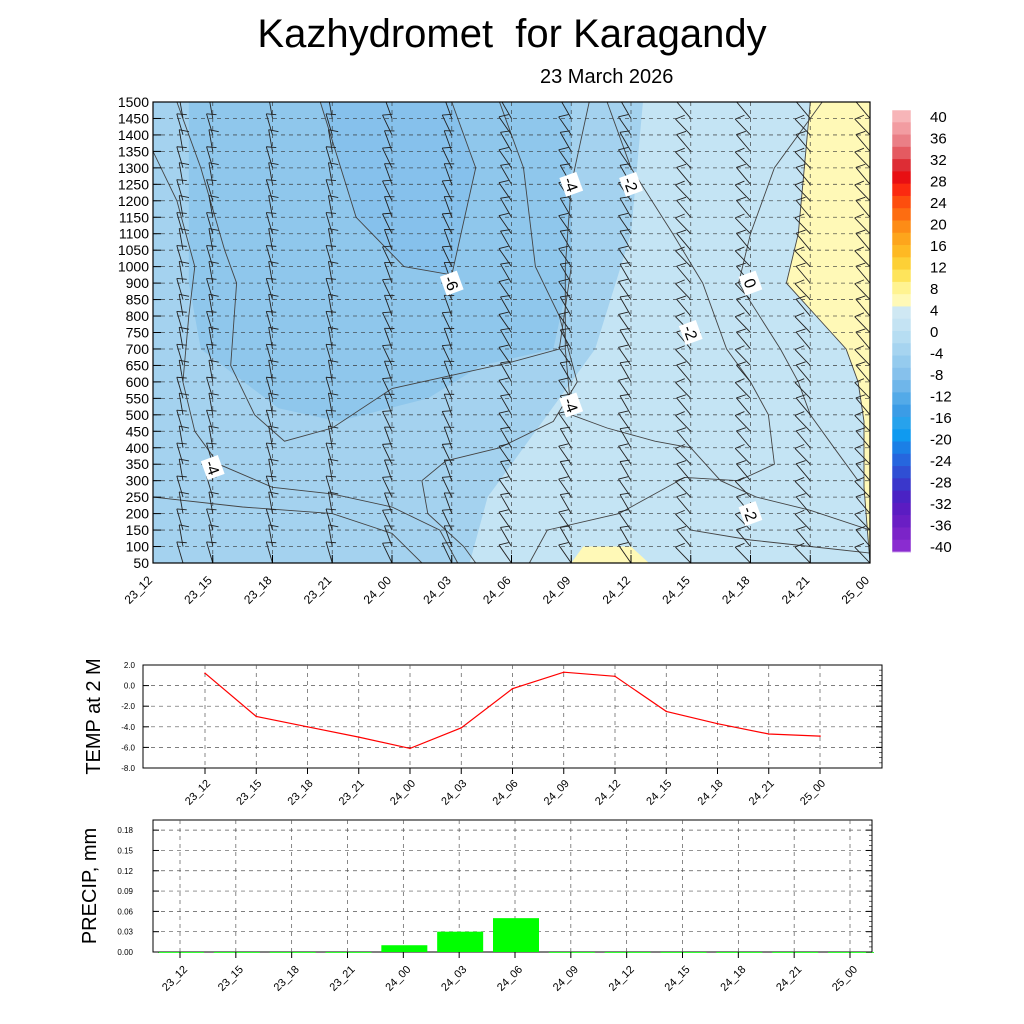 This screenshot has height=1024, width=1024. What do you see at coordinates (138, 497) in the screenshot?
I see `y-tick-label: 250` at bounding box center [138, 497].